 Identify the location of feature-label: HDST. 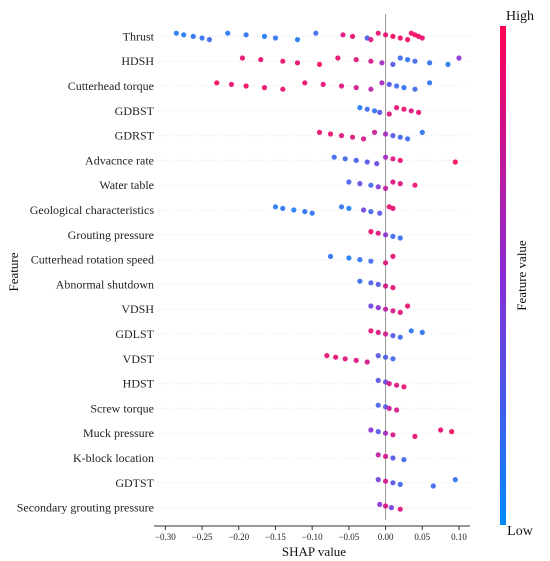
(139, 384).